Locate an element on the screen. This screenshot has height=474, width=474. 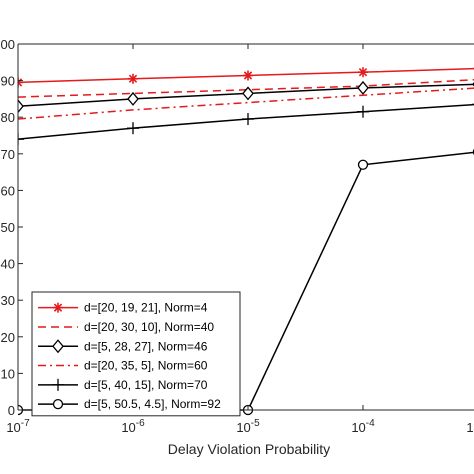
legend-label-6: d=[5, 50.5, 4.5], Norm=92 is located at coordinates (152, 404).